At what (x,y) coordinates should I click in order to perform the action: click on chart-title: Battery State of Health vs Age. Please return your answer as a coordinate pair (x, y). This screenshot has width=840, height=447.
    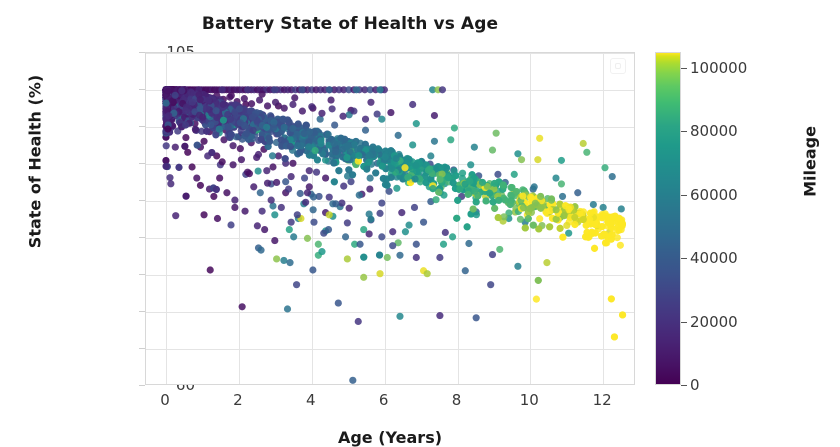
    Looking at the image, I should click on (350, 24).